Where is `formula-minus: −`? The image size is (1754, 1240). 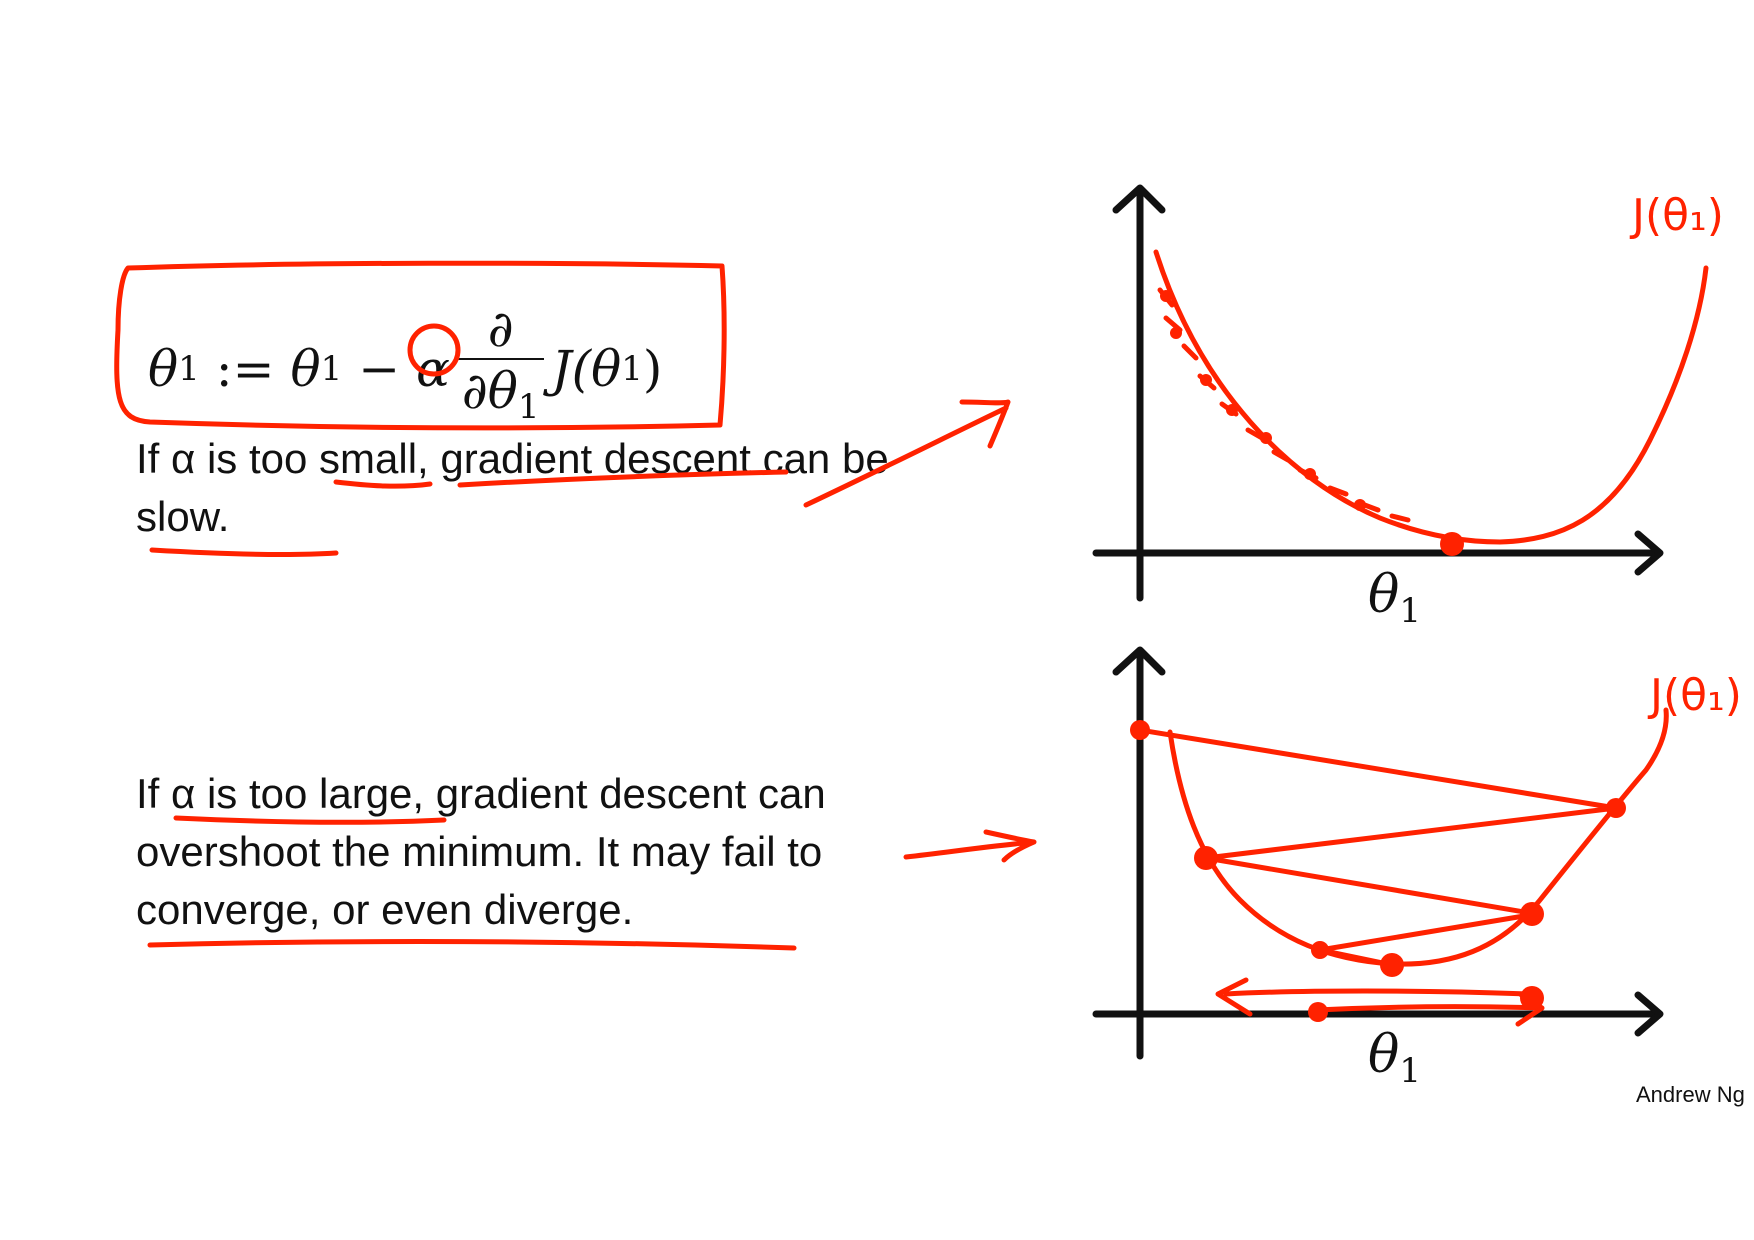 formula-minus: − is located at coordinates (379, 369).